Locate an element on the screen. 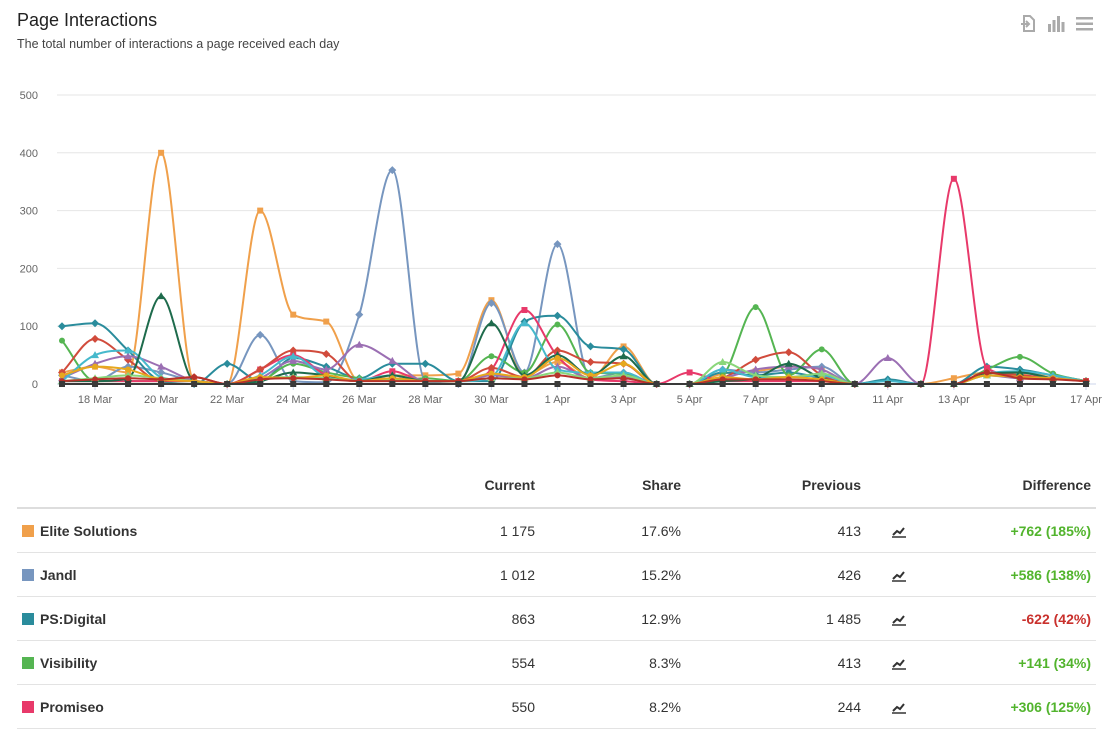 The width and height of the screenshot is (1114, 729). row-share: 8.3% is located at coordinates (608, 662).